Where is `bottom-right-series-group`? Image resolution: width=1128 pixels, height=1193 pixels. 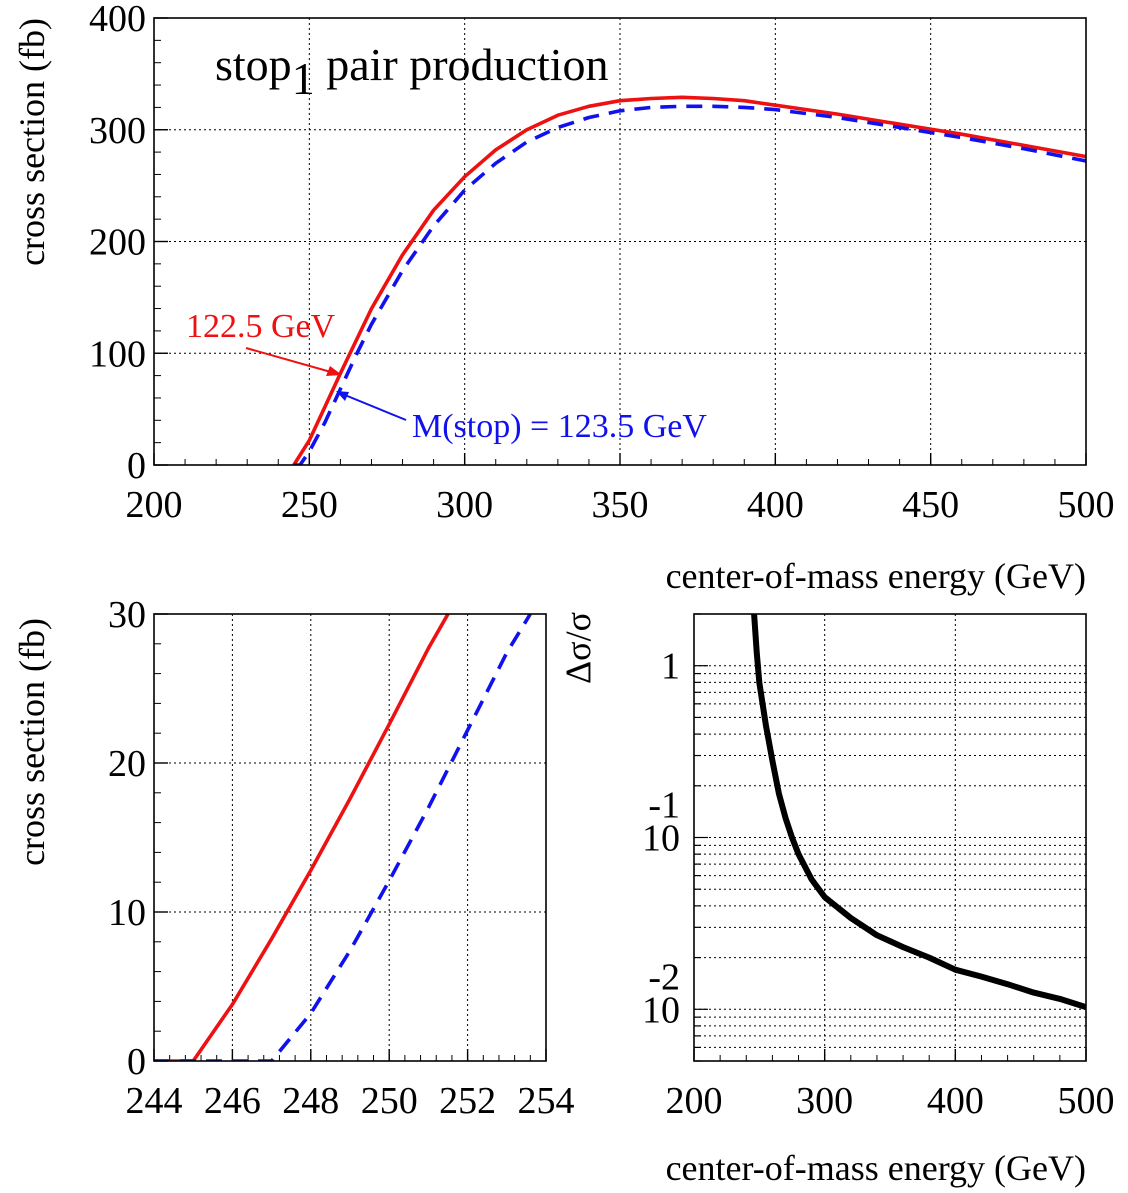 bottom-right-series-group is located at coordinates (918, 812).